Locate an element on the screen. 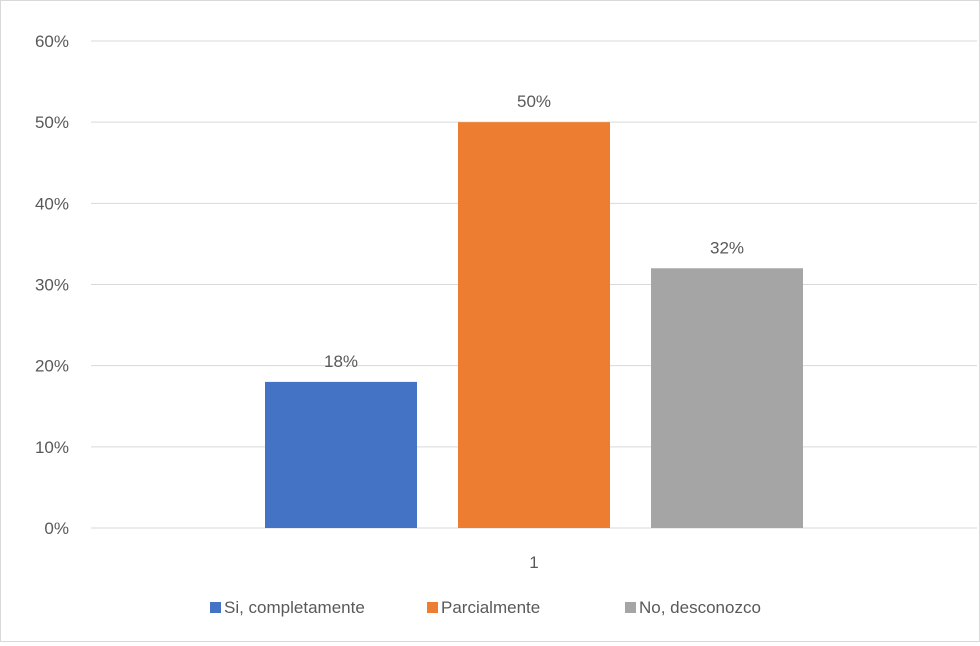  y-tick-label: 10% is located at coordinates (52, 447).